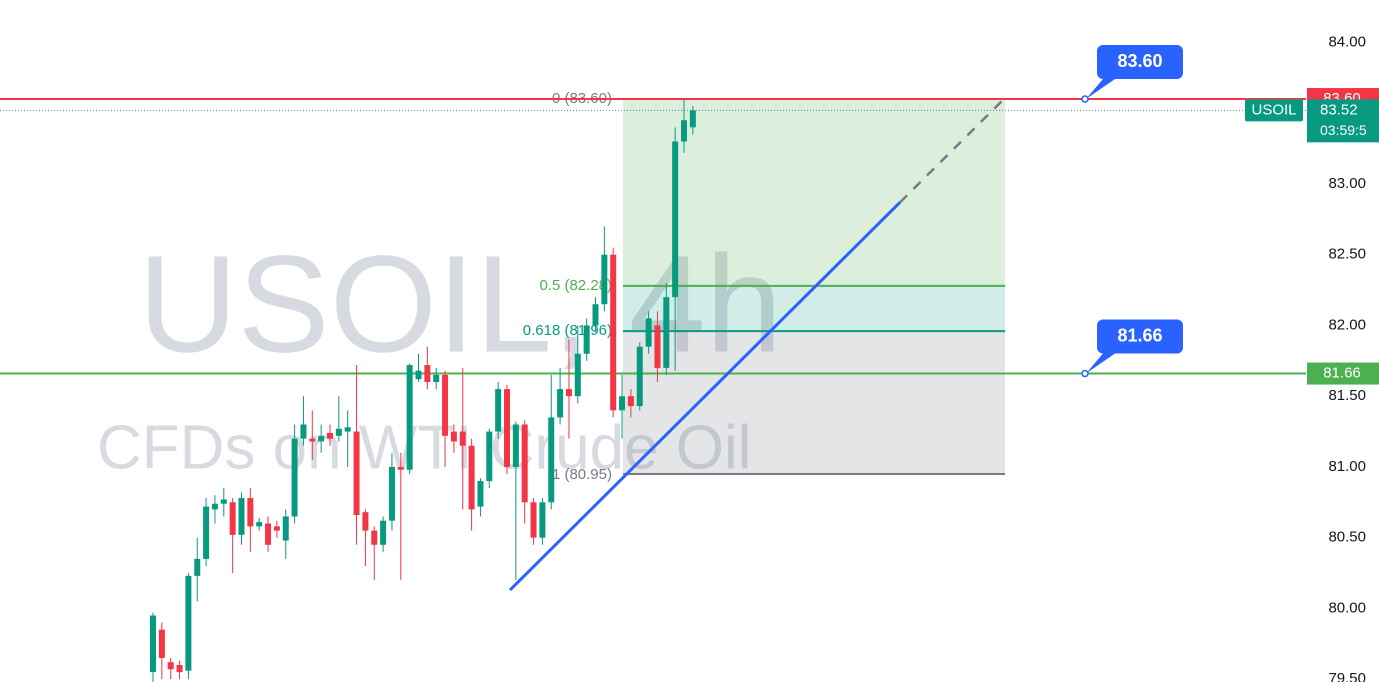  Describe the element at coordinates (1139, 61) in the screenshot. I see `callout-label: 83.60` at that location.